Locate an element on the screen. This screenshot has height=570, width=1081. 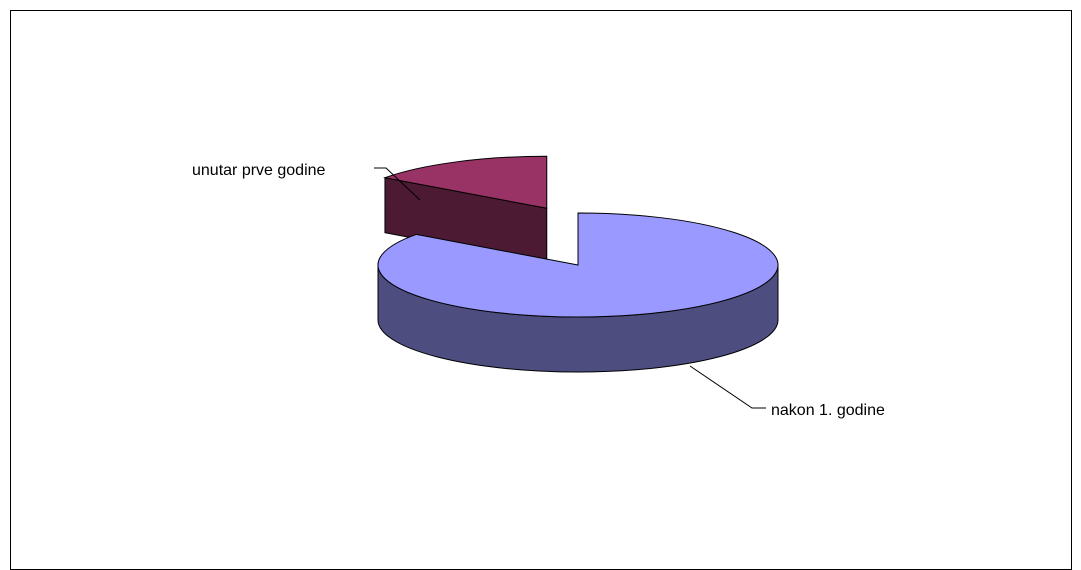
leader-unutar-prve-godine is located at coordinates (397, 184).